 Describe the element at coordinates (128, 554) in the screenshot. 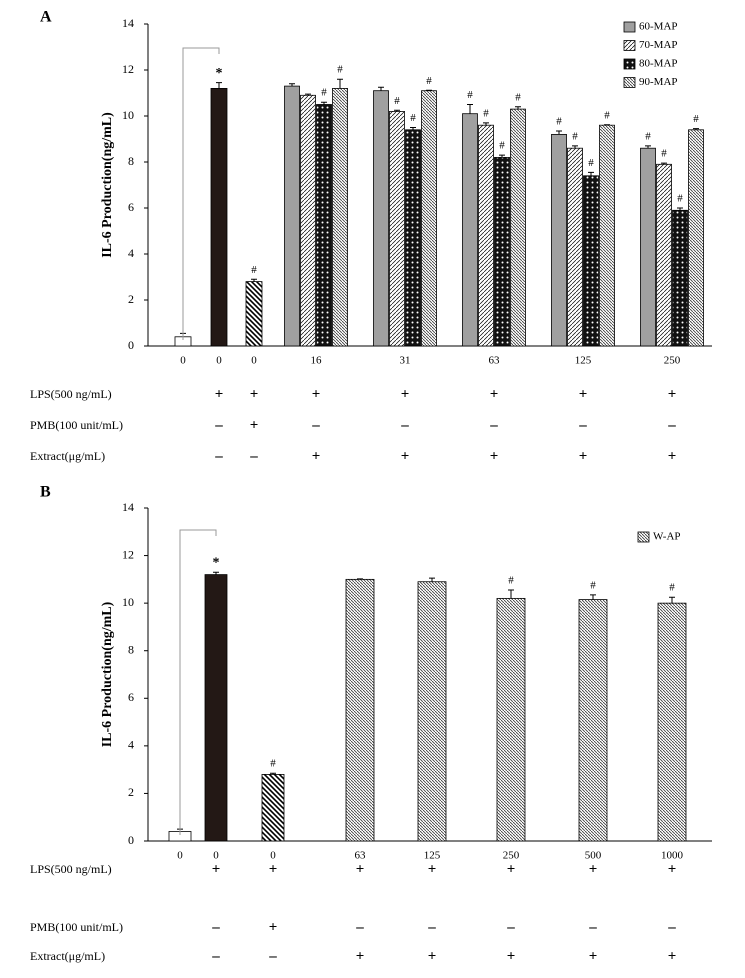

I see `y-tick-label: 12` at that location.